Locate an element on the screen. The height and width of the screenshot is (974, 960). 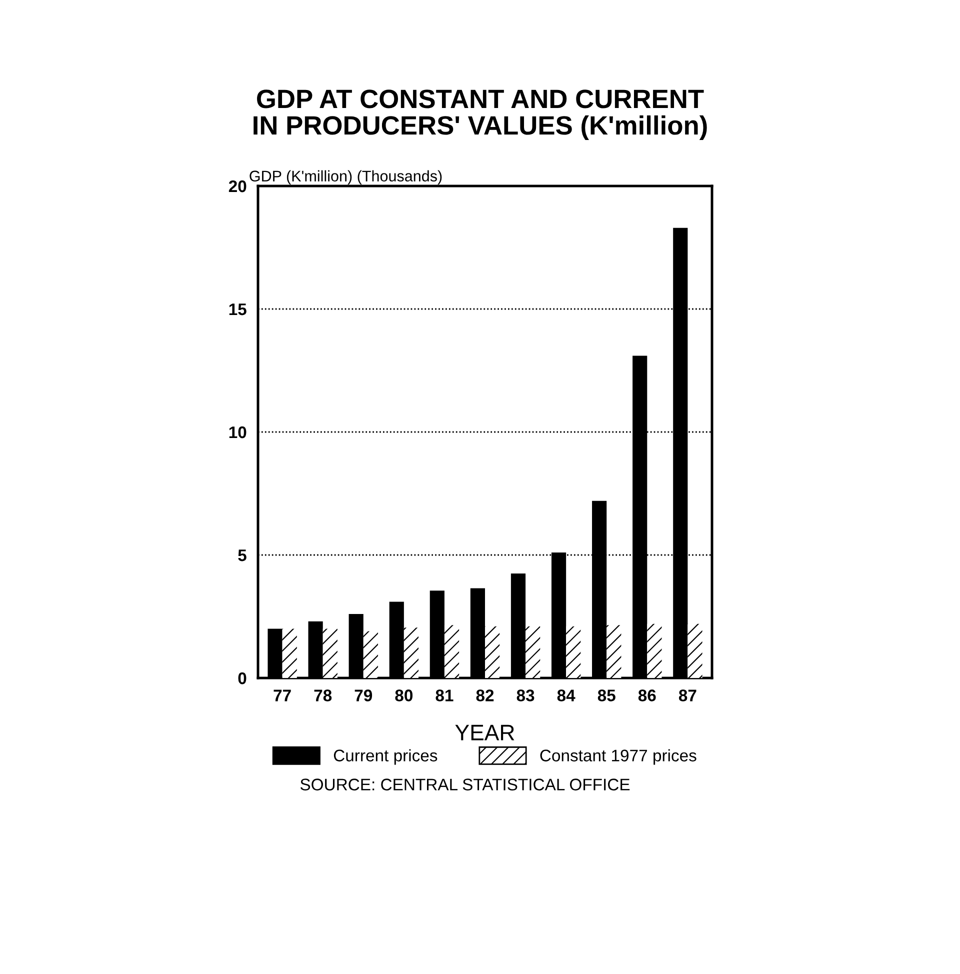
x-tick-label: 80 is located at coordinates (404, 696).